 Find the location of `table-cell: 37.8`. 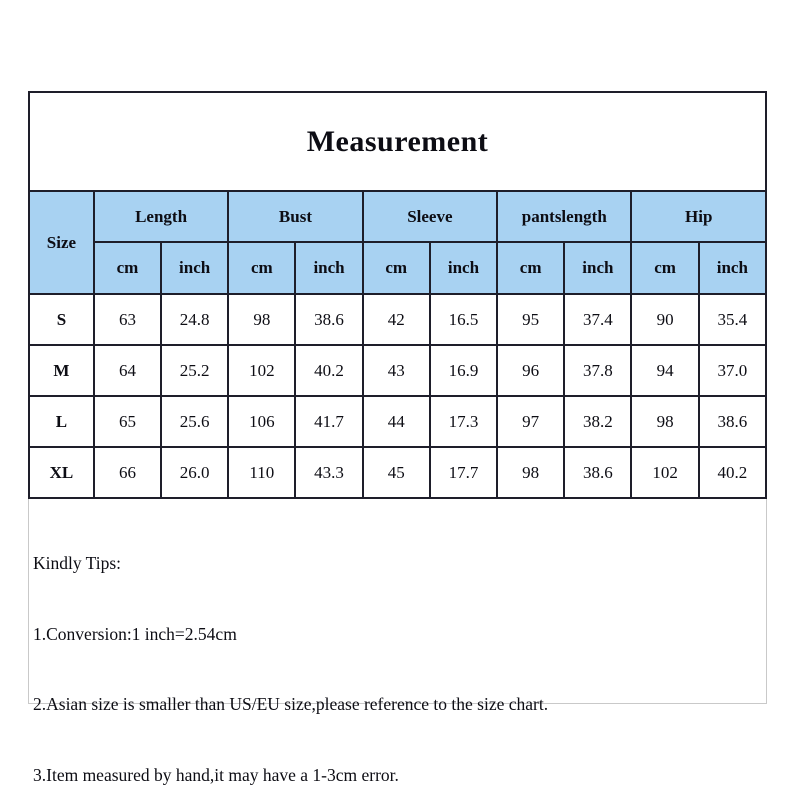

table-cell: 37.8 is located at coordinates (598, 370).